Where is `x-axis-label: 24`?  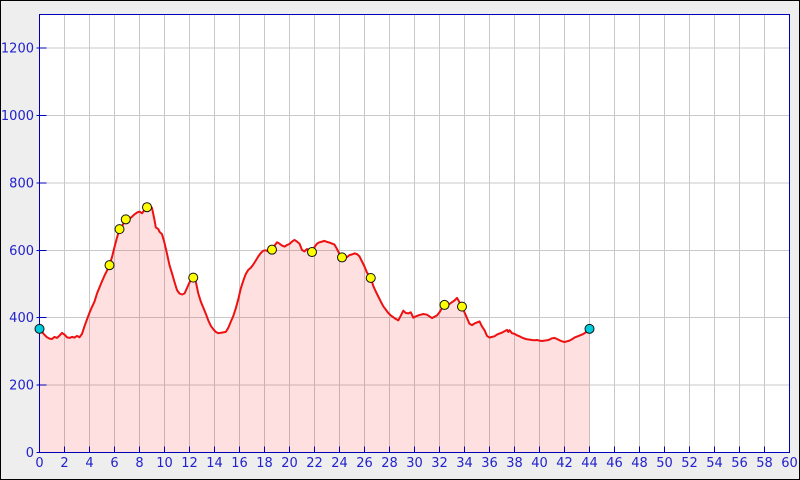
x-axis-label: 24 is located at coordinates (339, 463).